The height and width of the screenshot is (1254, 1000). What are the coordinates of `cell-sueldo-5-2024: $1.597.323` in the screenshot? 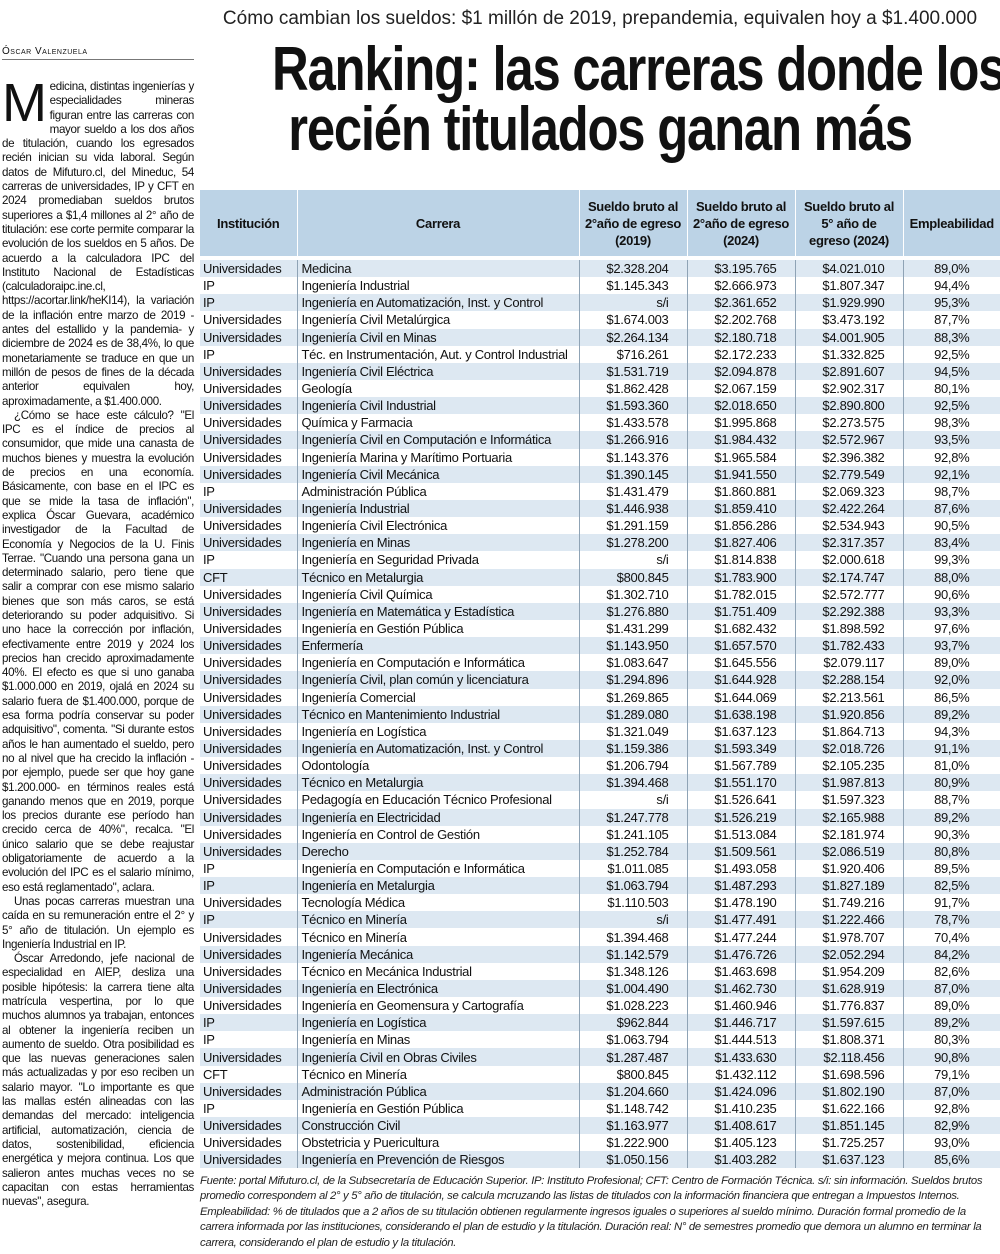 It's located at (848, 800).